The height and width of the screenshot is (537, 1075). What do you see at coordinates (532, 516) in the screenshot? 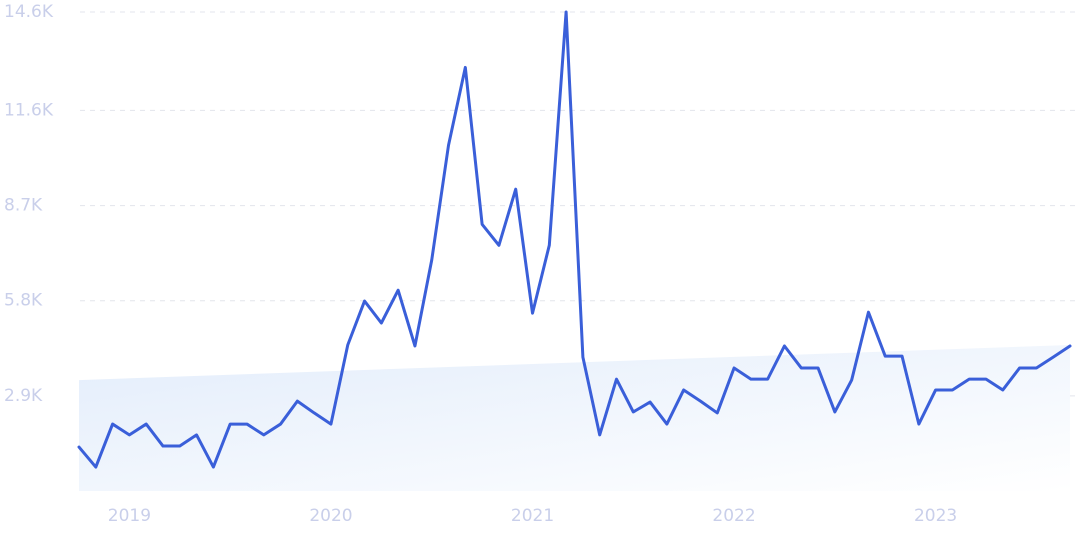
I see `x-tick-label: 2021` at bounding box center [532, 516].